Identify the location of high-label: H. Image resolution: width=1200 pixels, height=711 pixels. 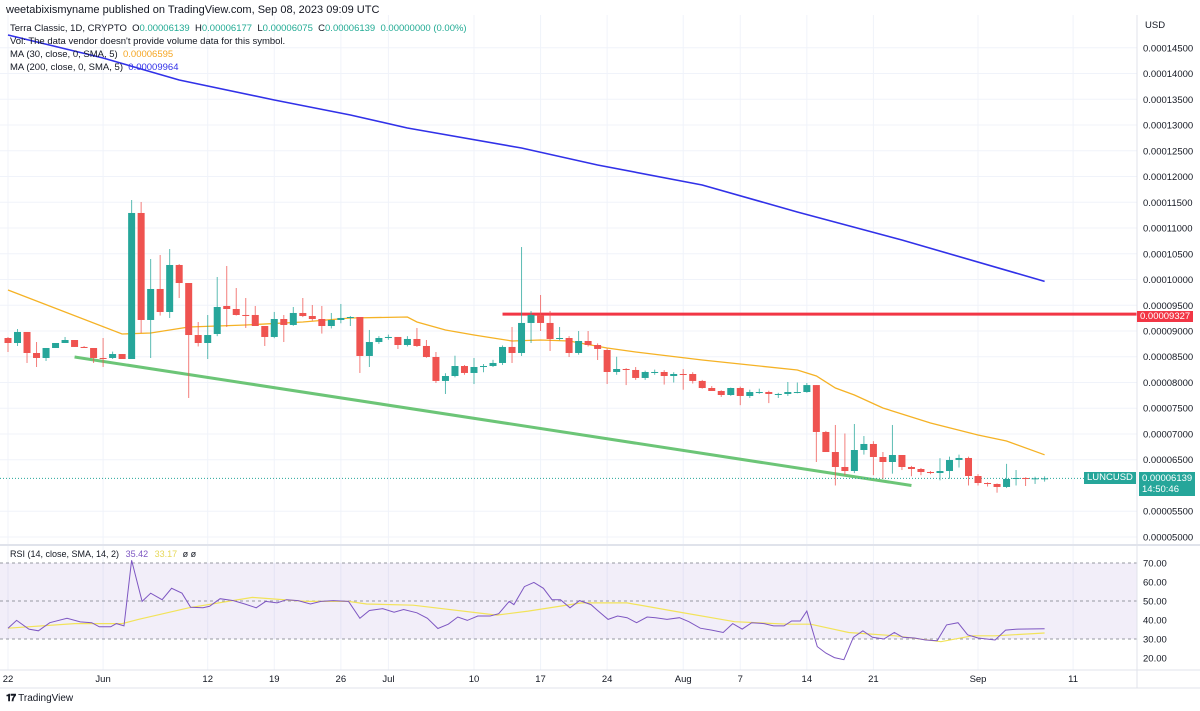
(198, 28).